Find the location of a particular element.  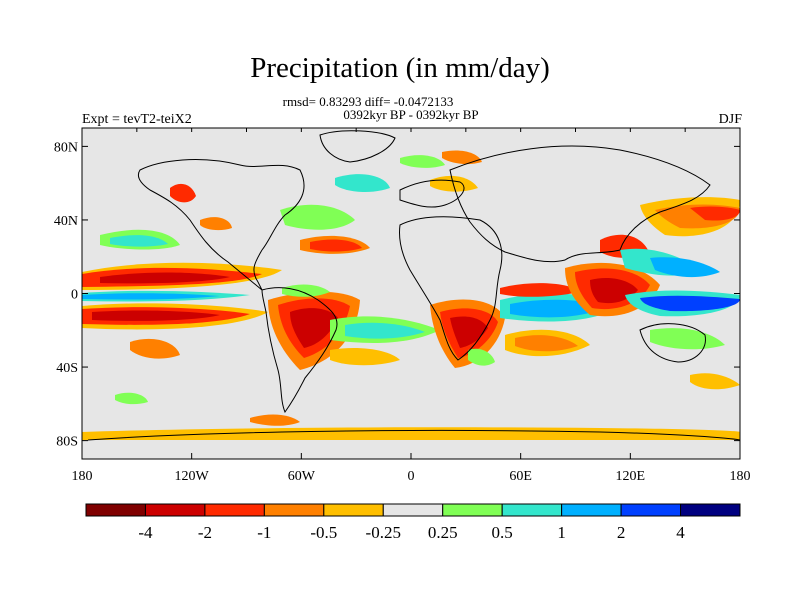

season-label: DJF is located at coordinates (730, 119).